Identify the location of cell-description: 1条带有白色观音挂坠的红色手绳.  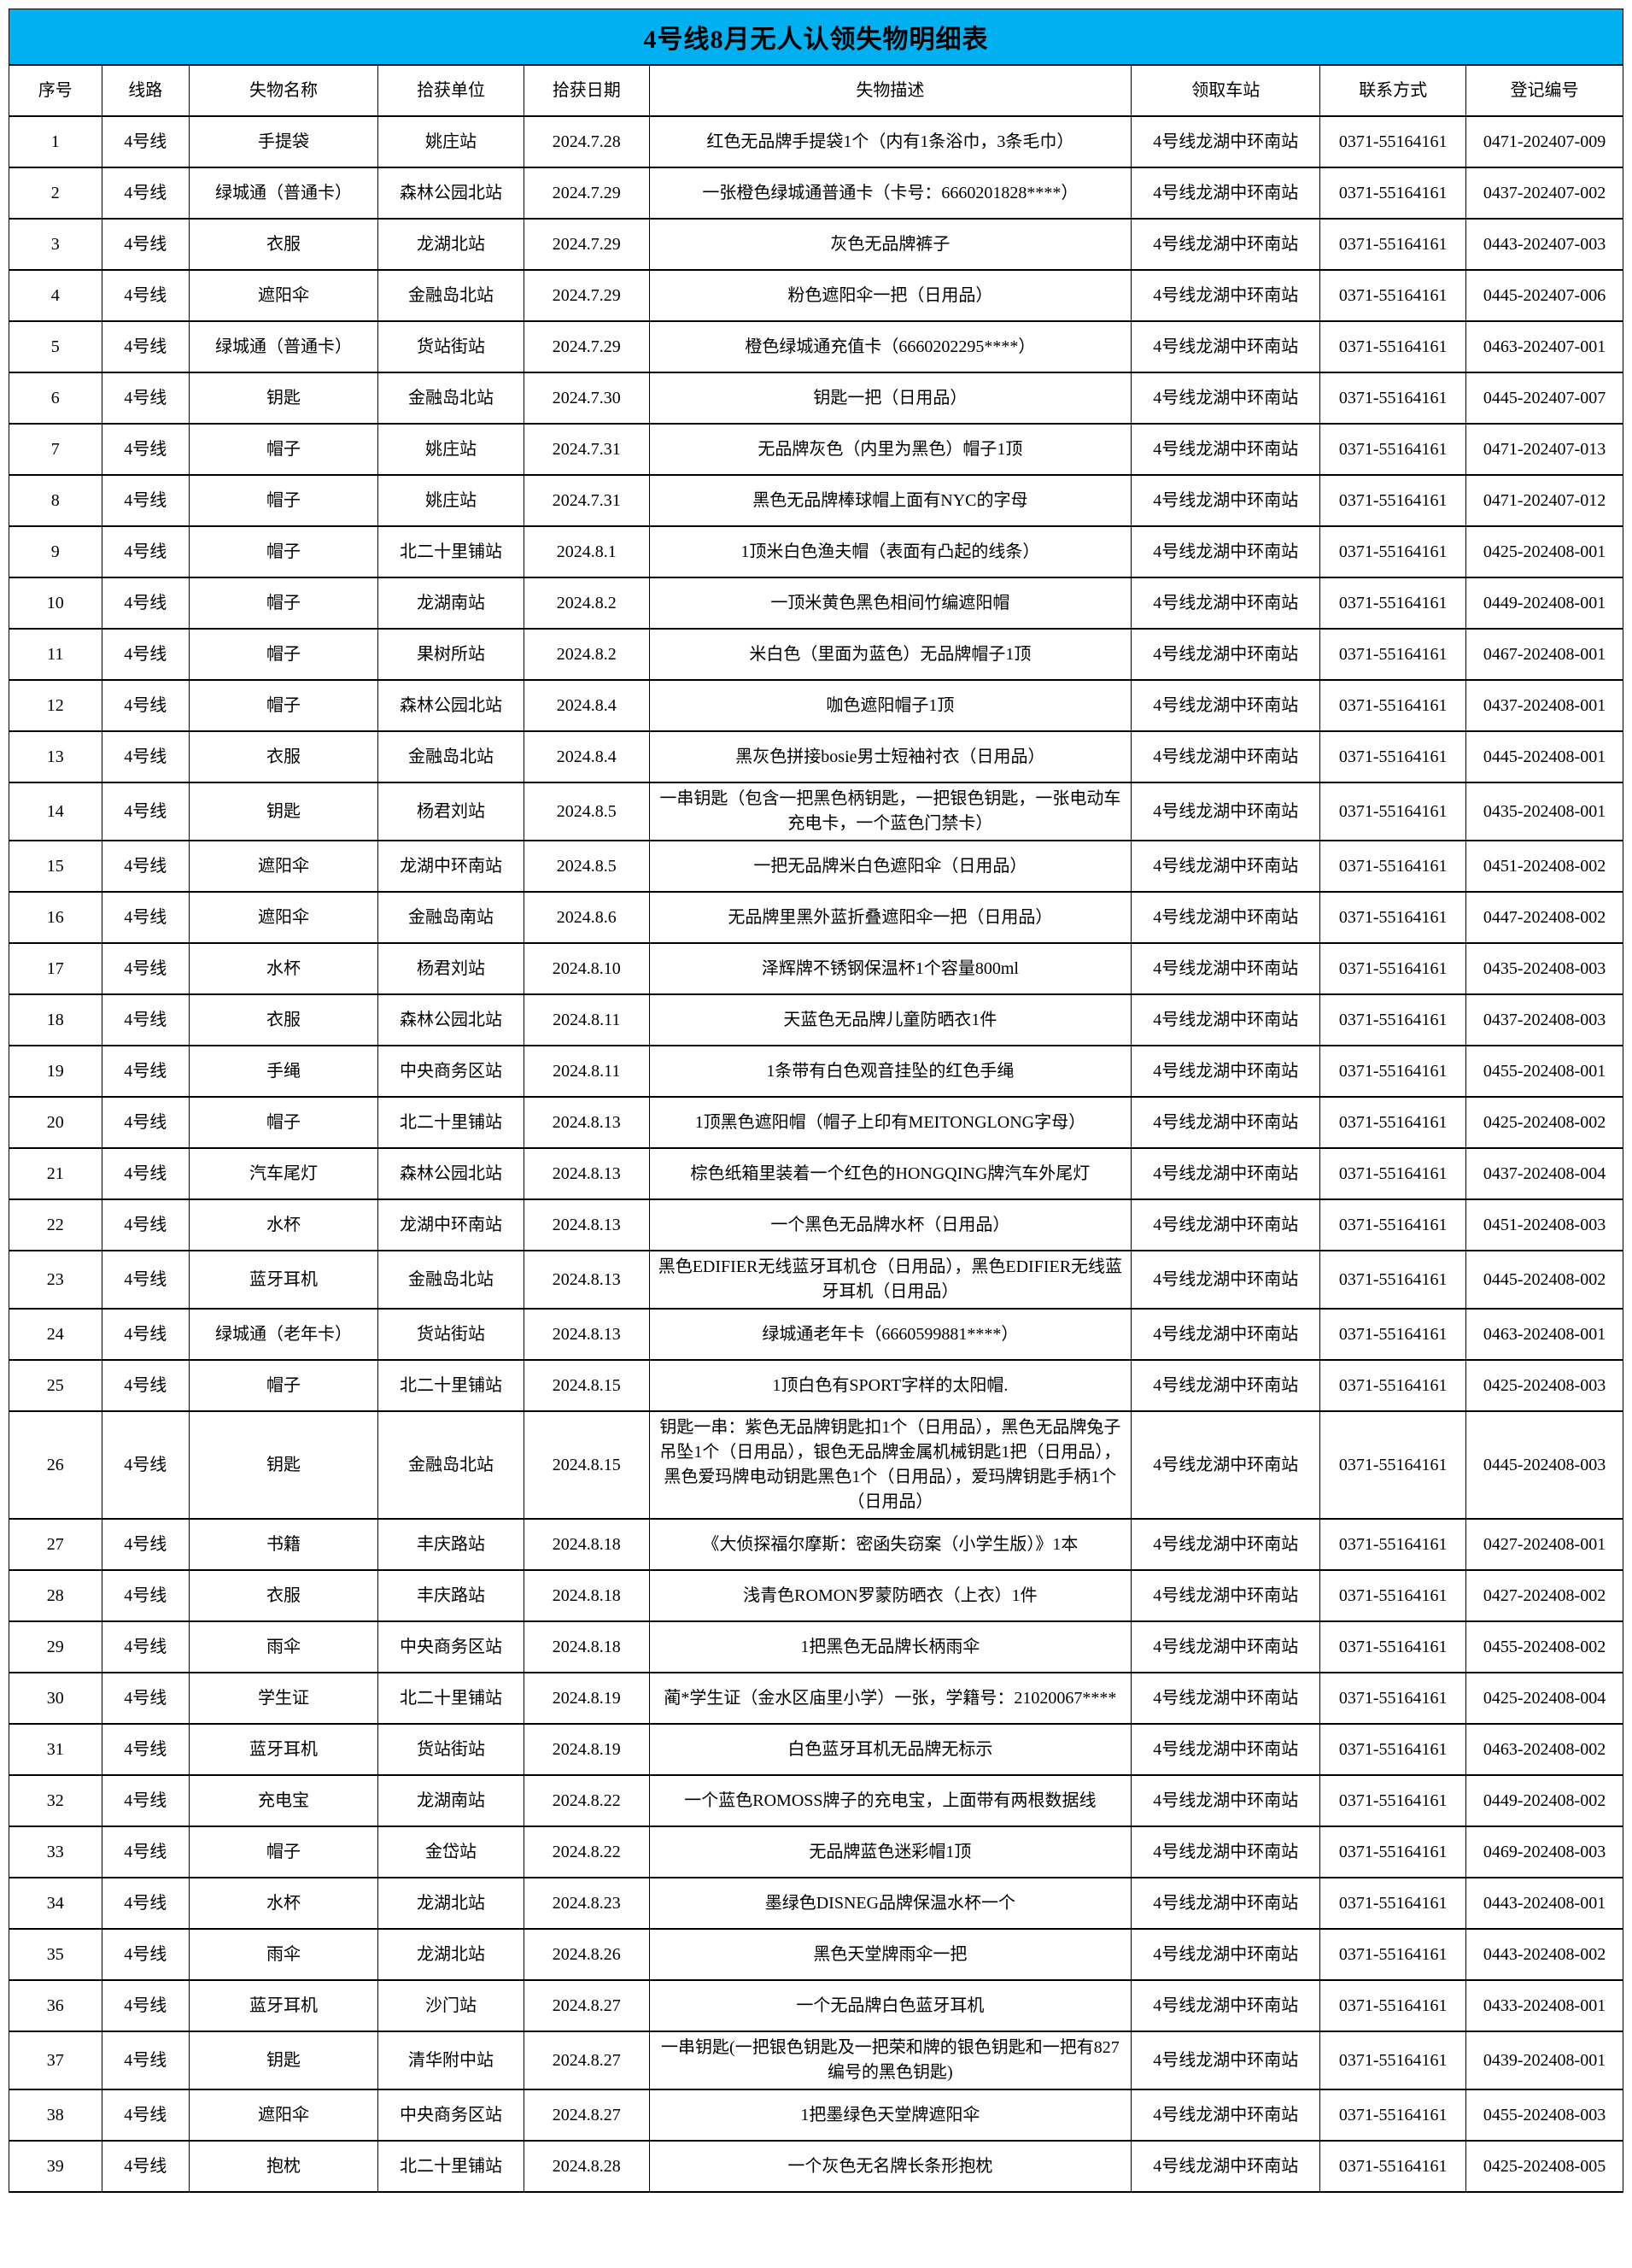
(890, 1071).